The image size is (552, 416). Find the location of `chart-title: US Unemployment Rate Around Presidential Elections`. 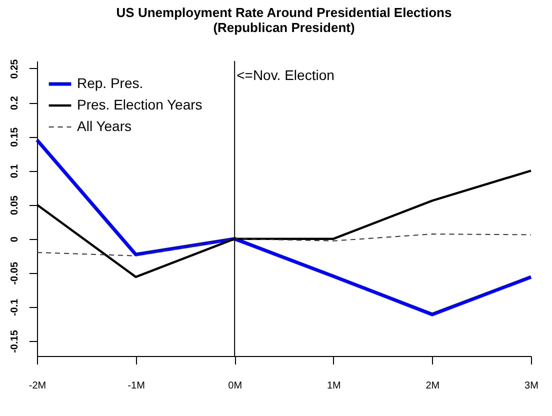

chart-title: US Unemployment Rate Around Presidential Elections is located at coordinates (284, 12).